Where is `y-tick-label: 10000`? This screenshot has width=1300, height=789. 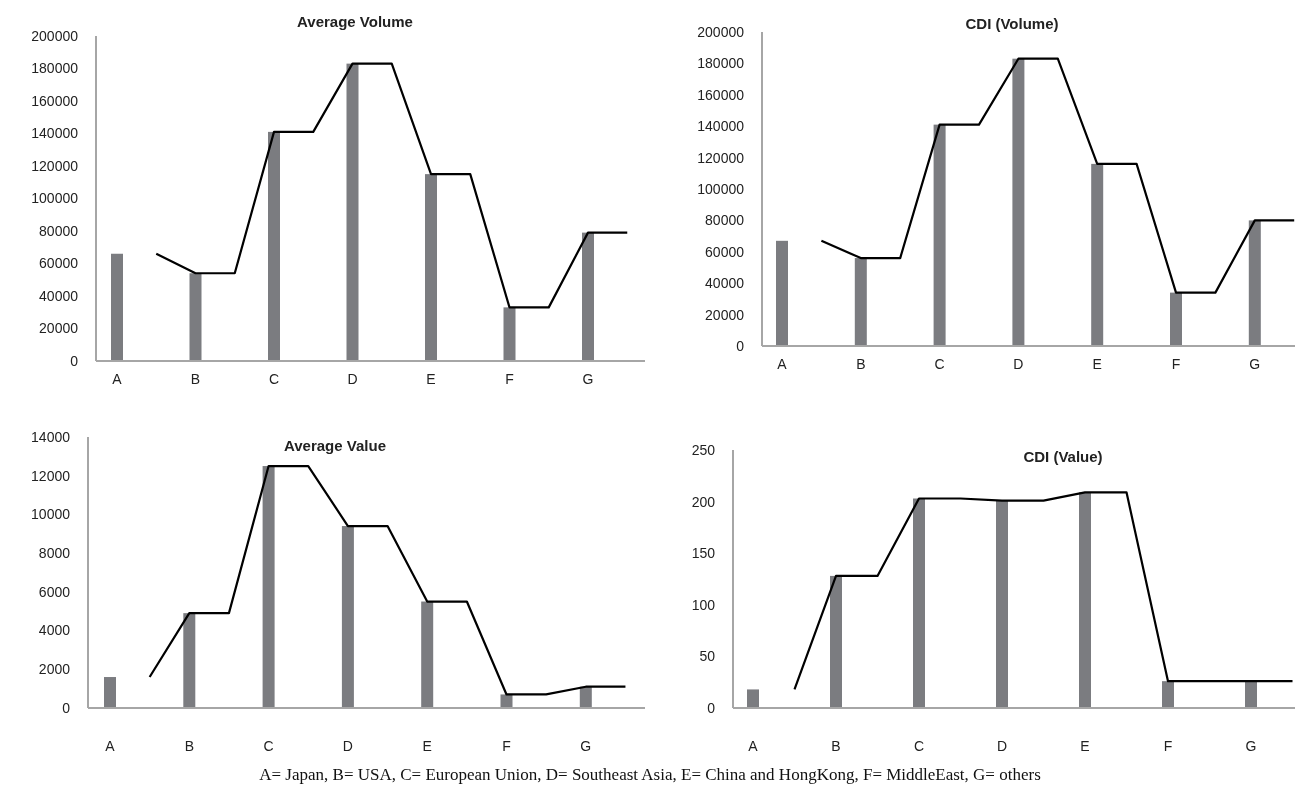
y-tick-label: 10000 is located at coordinates (51, 514).